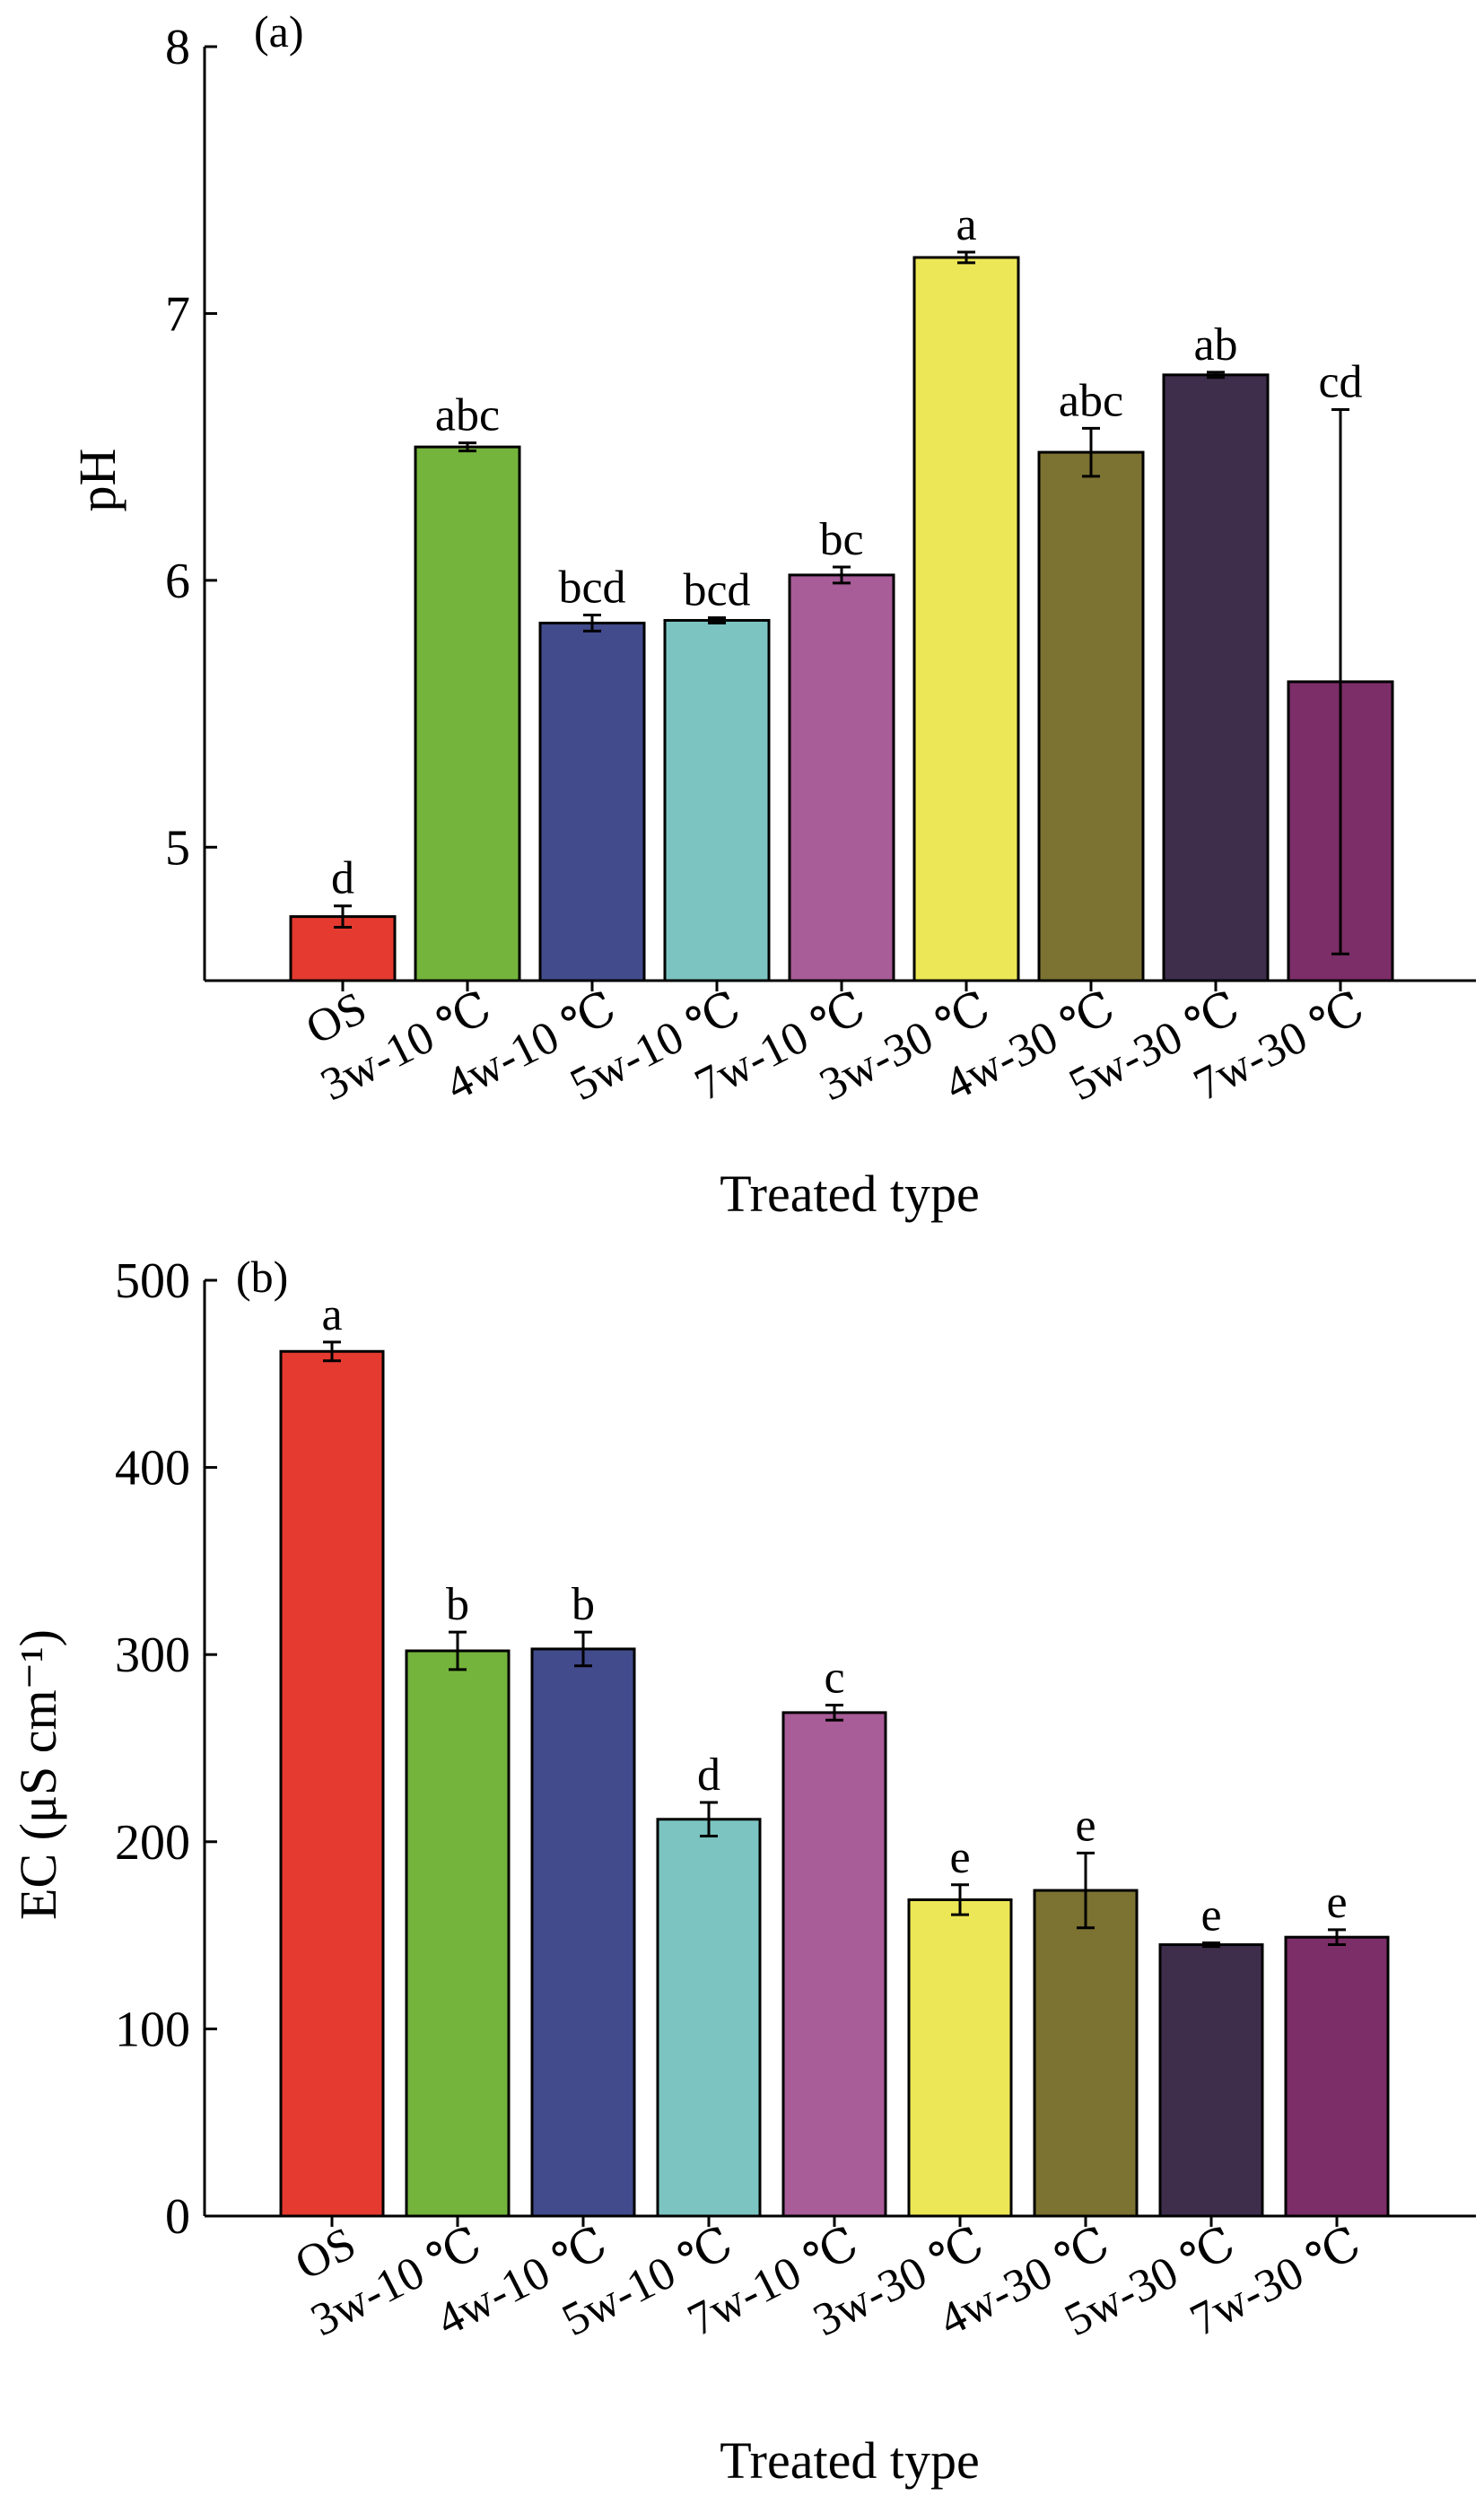 Image resolution: width=1484 pixels, height=2513 pixels. Describe the element at coordinates (177, 2217) in the screenshot. I see `b-y-tick-0: 0` at that location.